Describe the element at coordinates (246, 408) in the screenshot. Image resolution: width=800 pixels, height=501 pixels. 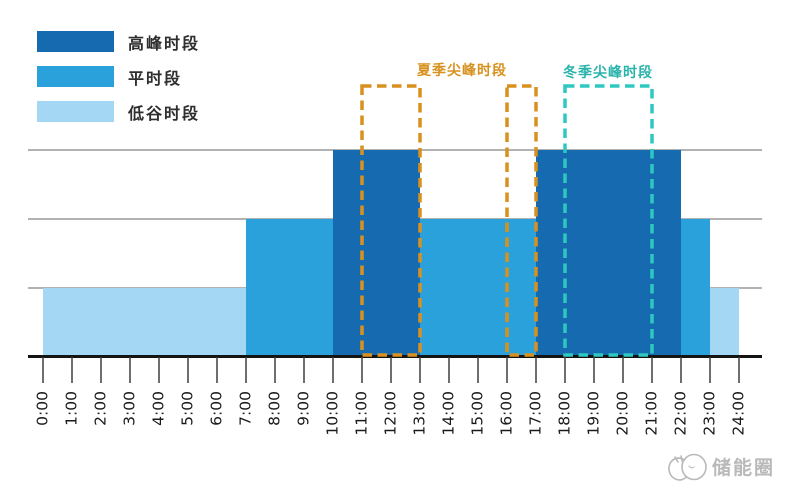
I see `x-tick-label-7:00: 7:00` at that location.